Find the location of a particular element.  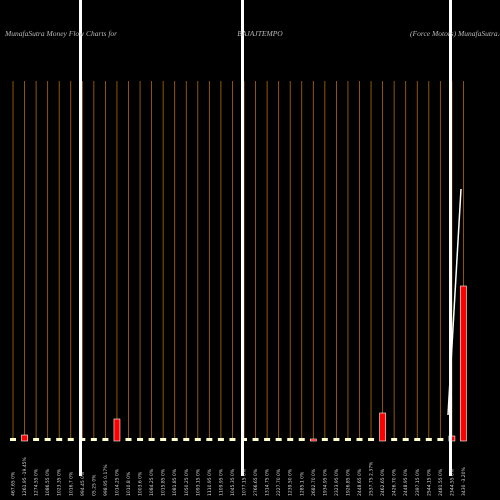

x-tick-label: 2682.70 0% is located at coordinates (314, 482).